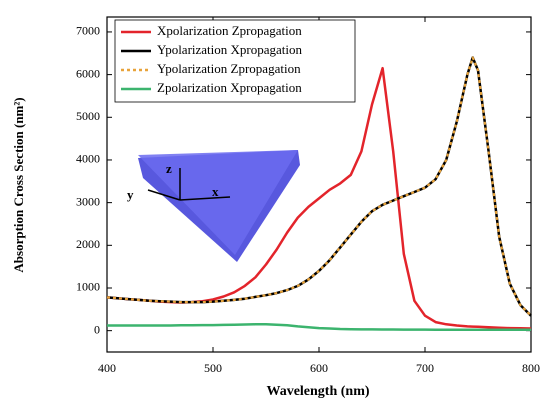 The image size is (541, 404). I want to click on y-tick-label: 4000, so click(88, 159).